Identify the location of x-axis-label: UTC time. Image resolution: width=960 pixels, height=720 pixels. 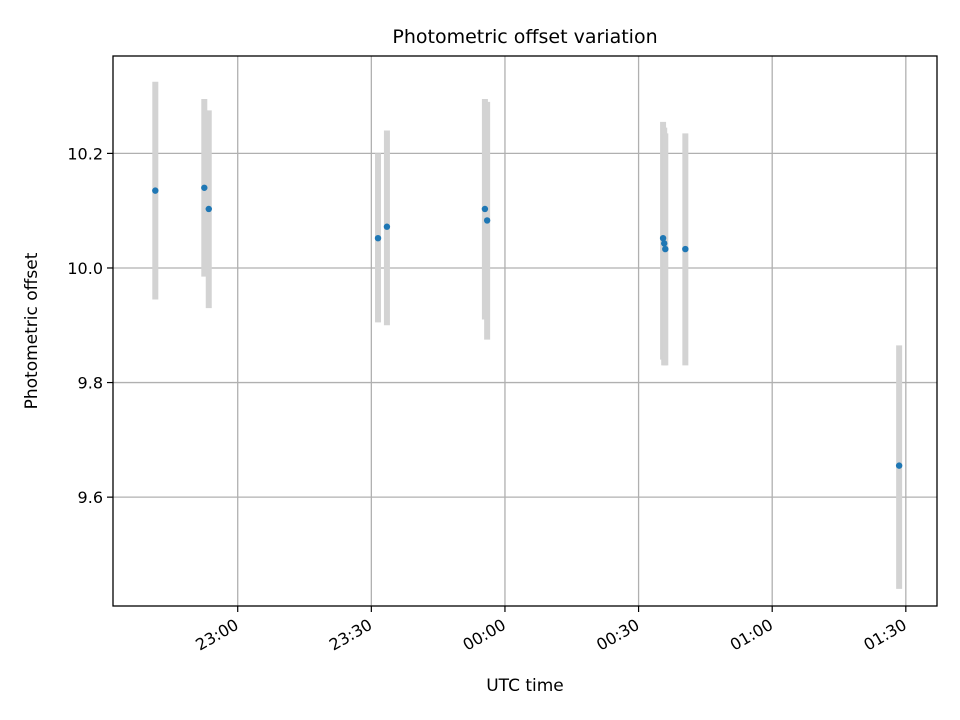
(525, 686).